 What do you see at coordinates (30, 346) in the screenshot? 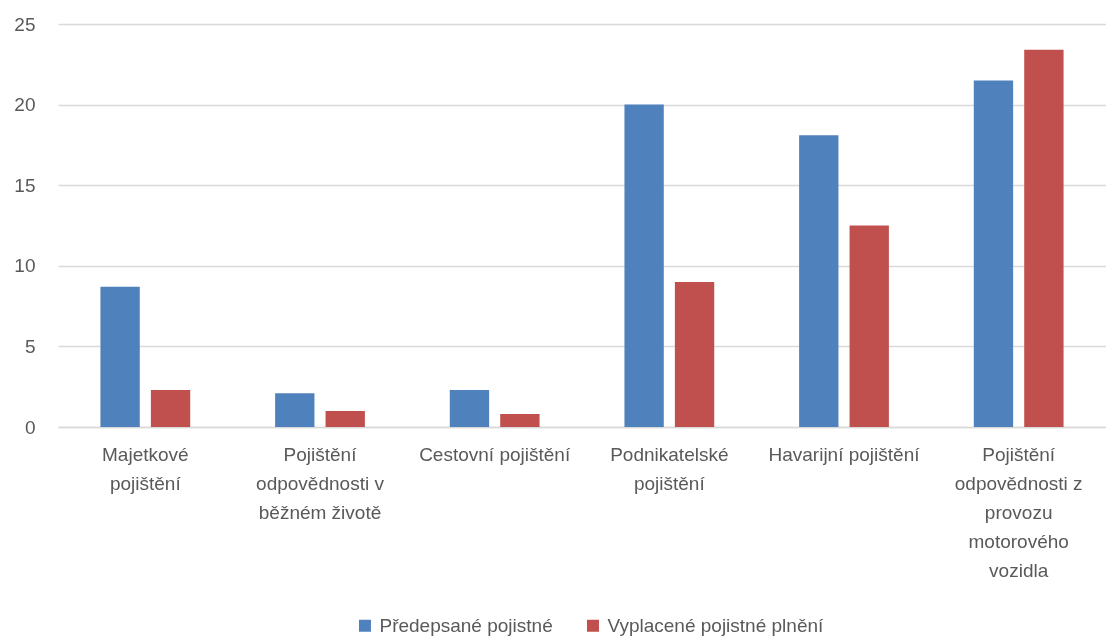
I see `y-tick-label: 5` at bounding box center [30, 346].